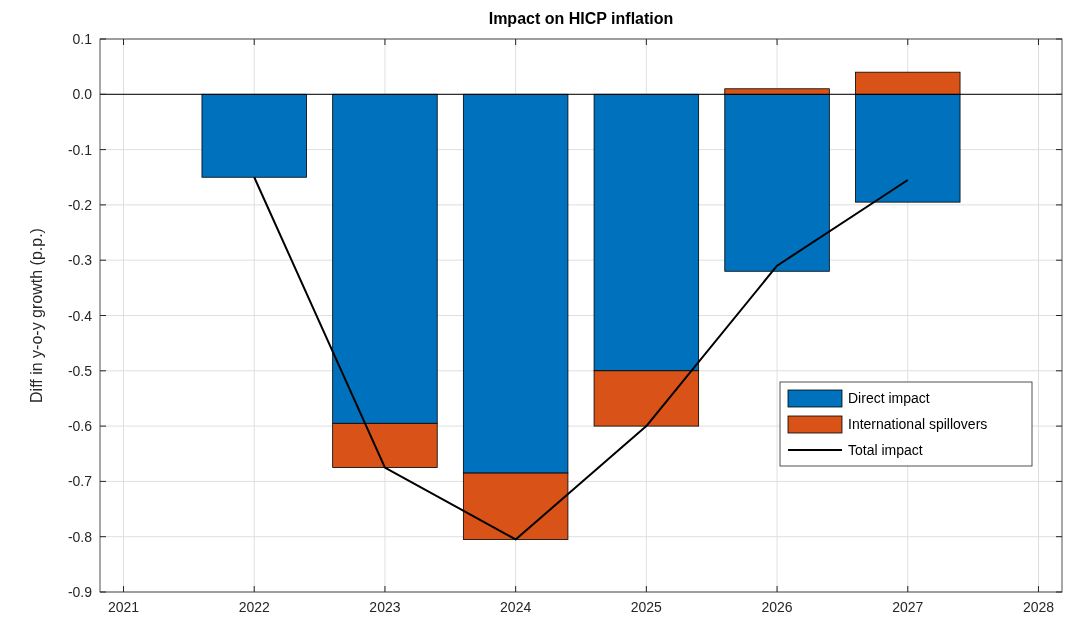 Image resolution: width=1082 pixels, height=622 pixels. I want to click on y-tick-label: -0.6, so click(80, 426).